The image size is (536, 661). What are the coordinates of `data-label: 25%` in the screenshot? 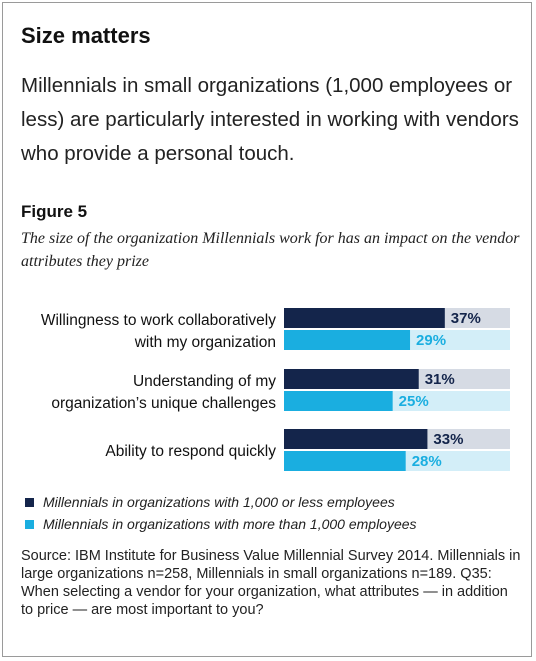 It's located at (414, 401).